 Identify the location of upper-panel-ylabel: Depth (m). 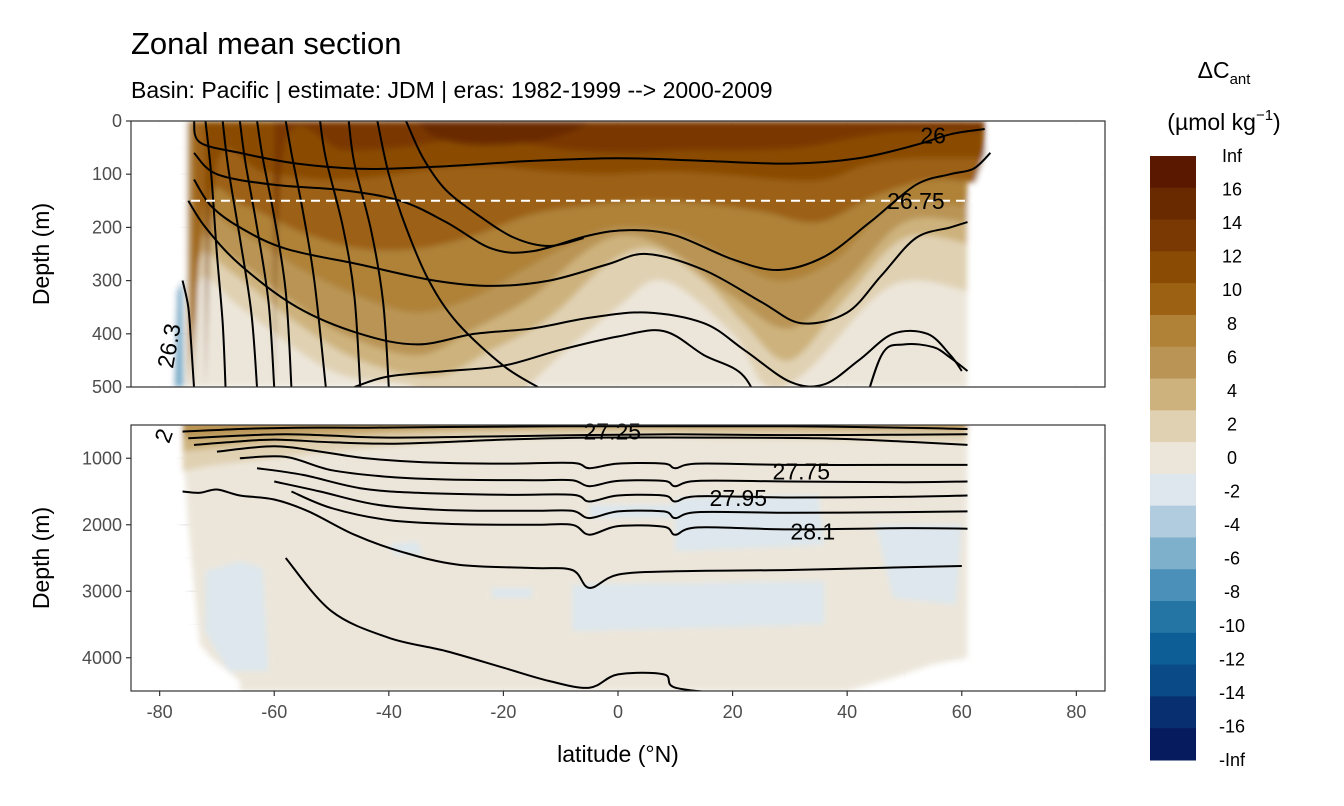
(41, 254).